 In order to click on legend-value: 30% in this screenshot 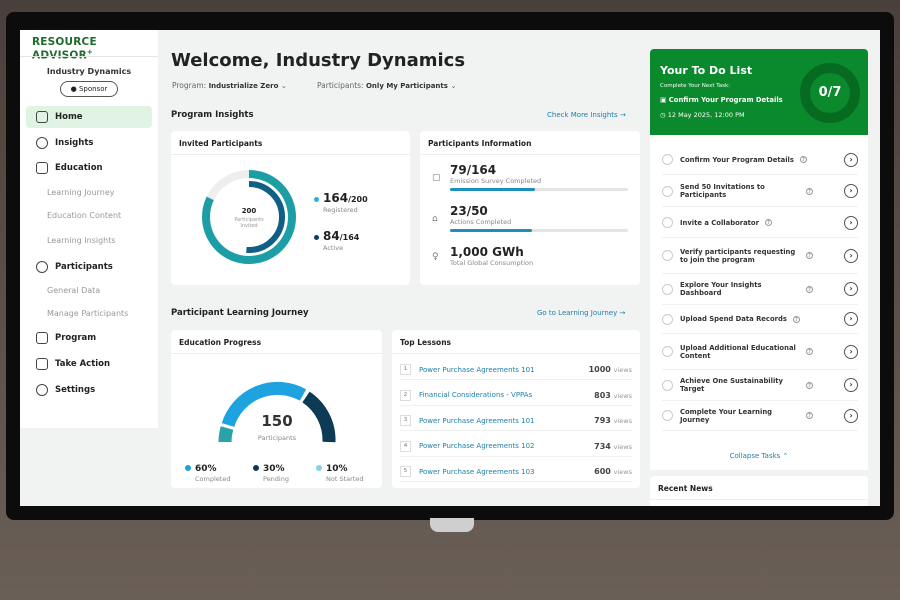, I will do `click(274, 469)`.